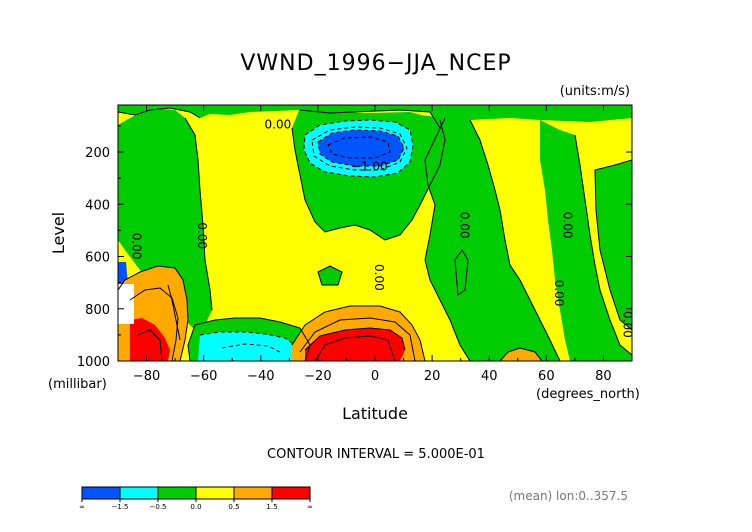  I want to click on fill-green-top-band, so click(375, 116).